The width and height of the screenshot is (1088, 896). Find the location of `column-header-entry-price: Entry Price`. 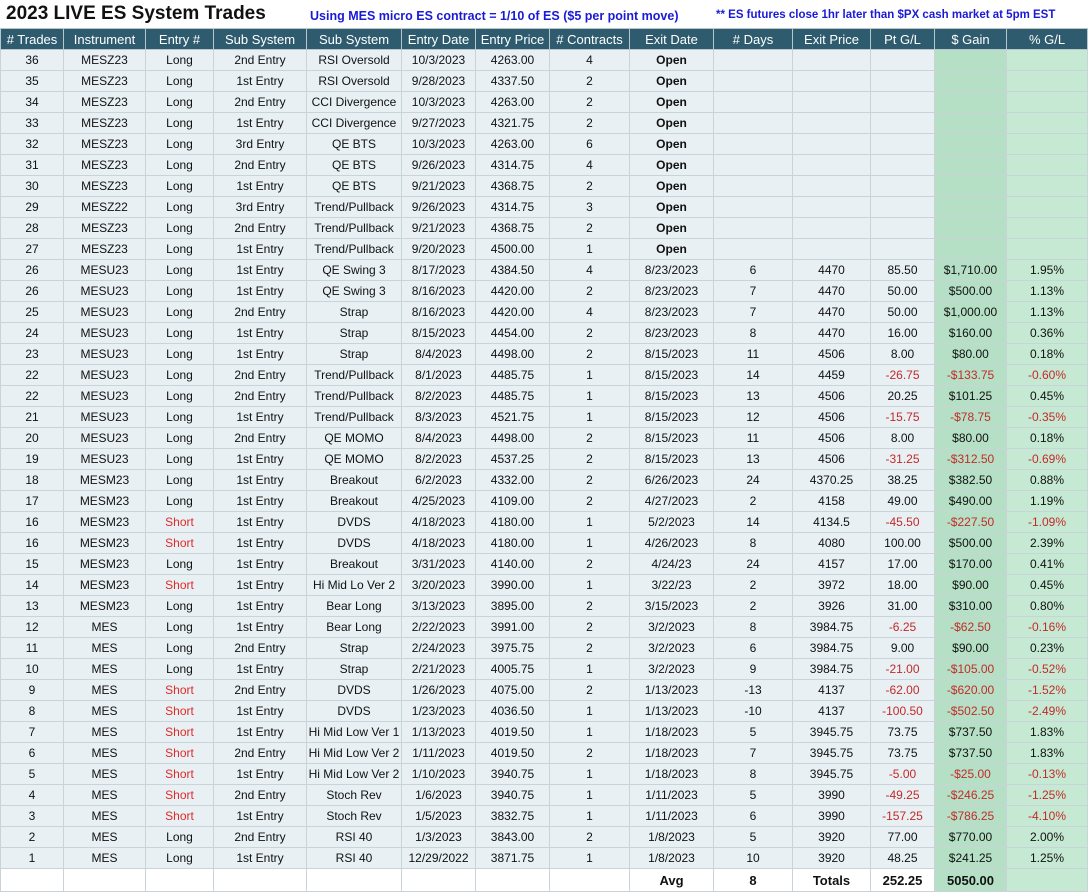

column-header-entry-price: Entry Price is located at coordinates (512, 39).